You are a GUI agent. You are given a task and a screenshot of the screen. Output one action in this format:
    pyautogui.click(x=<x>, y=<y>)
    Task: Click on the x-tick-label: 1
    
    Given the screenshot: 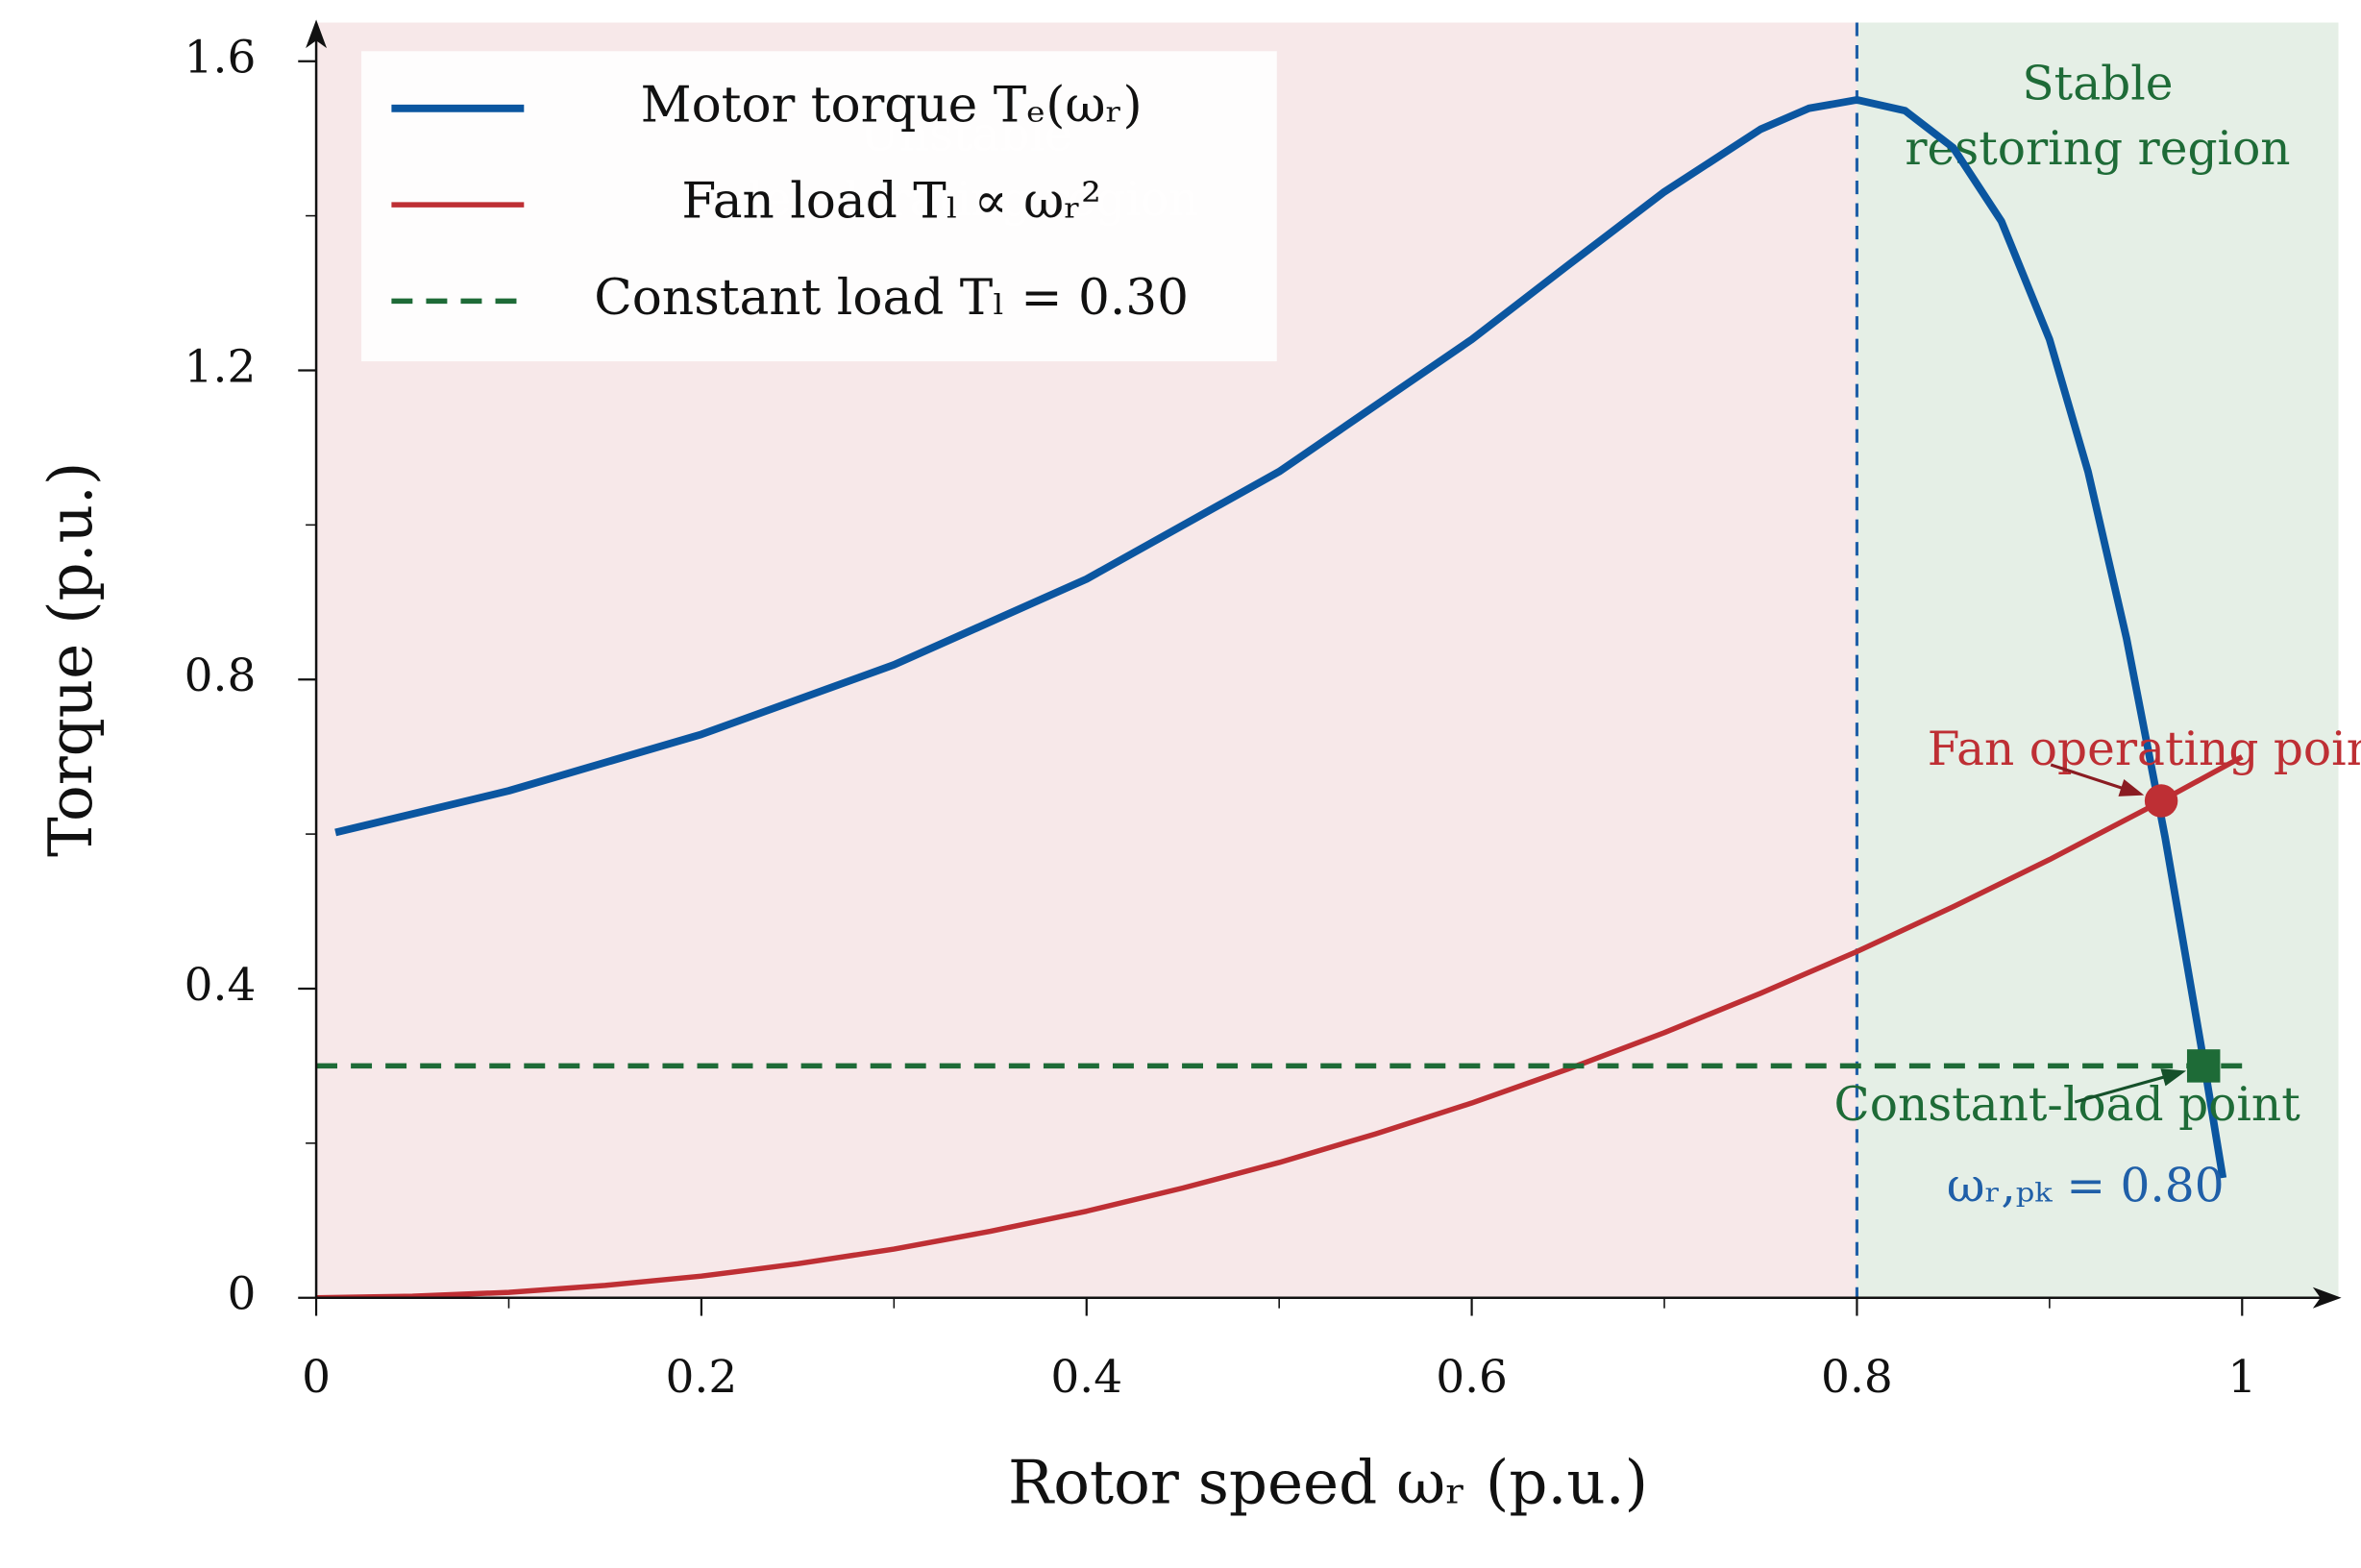 What is the action you would take?
    pyautogui.click(x=2241, y=1377)
    